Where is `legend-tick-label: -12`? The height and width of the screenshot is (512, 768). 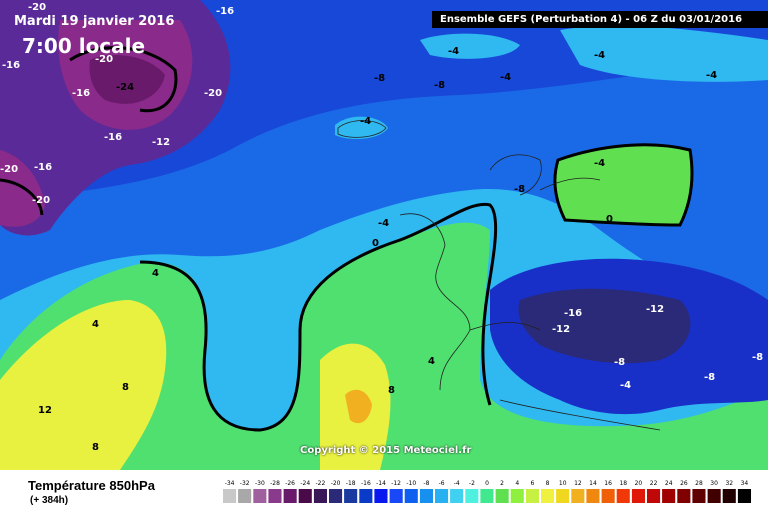
legend-tick-label: -12 is located at coordinates (396, 483).